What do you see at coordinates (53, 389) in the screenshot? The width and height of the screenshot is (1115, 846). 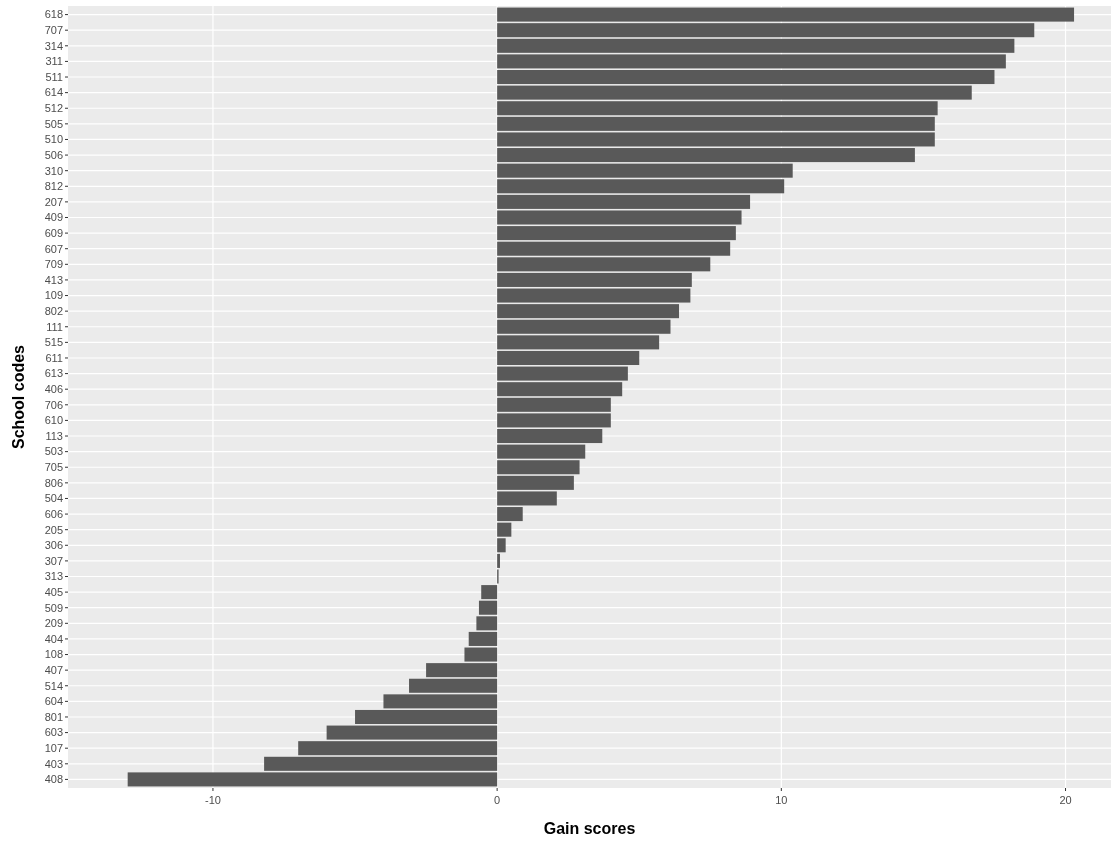 I see `y-tick-label: 406` at bounding box center [53, 389].